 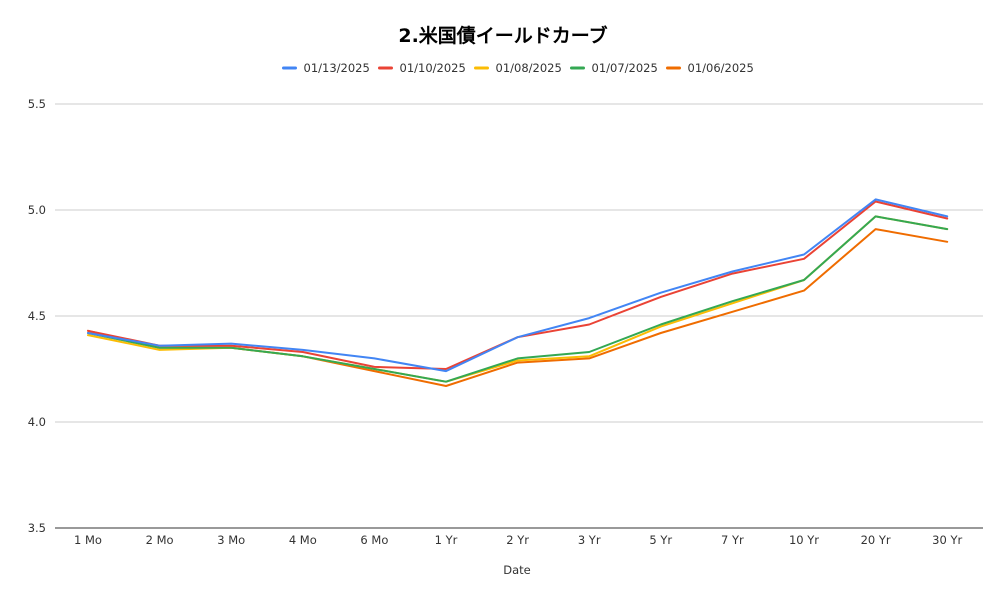 I want to click on legend-item: 01/08/2025, so click(x=518, y=68).